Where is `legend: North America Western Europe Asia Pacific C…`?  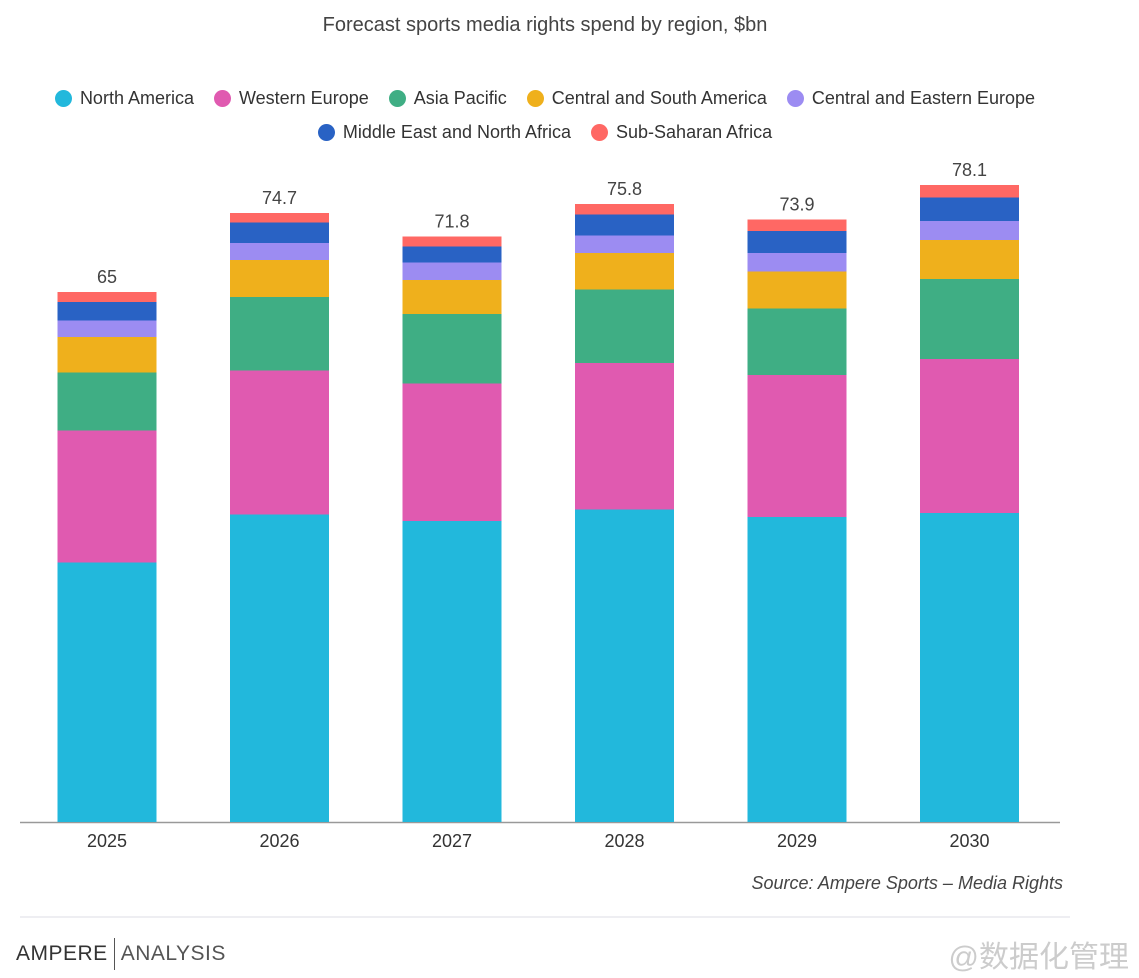 legend: North America Western Europe Asia Pacific C… is located at coordinates (545, 98).